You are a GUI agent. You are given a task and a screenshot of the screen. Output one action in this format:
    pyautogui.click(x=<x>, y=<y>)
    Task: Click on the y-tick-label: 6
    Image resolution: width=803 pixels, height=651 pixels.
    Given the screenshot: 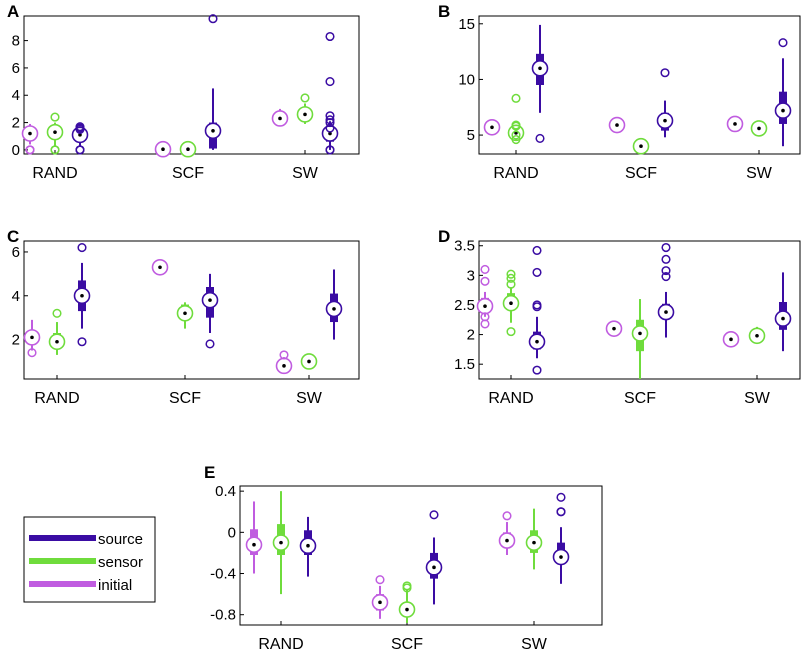 What is the action you would take?
    pyautogui.click(x=16, y=252)
    